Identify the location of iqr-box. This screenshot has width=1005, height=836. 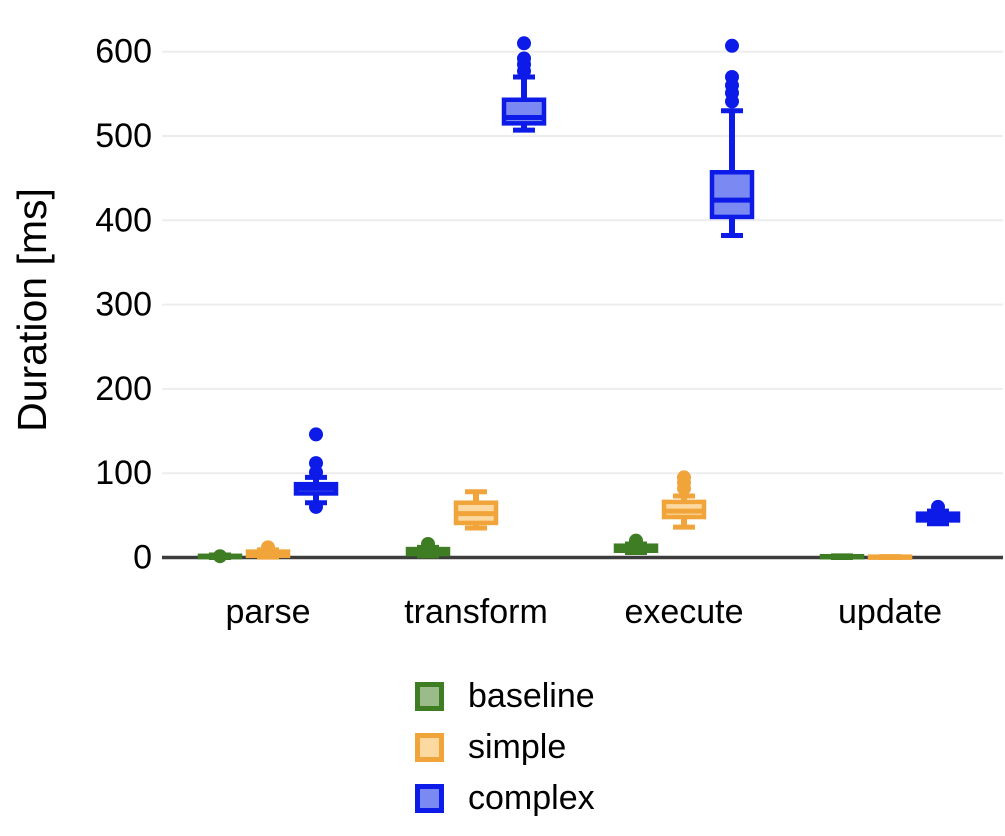
(732, 194).